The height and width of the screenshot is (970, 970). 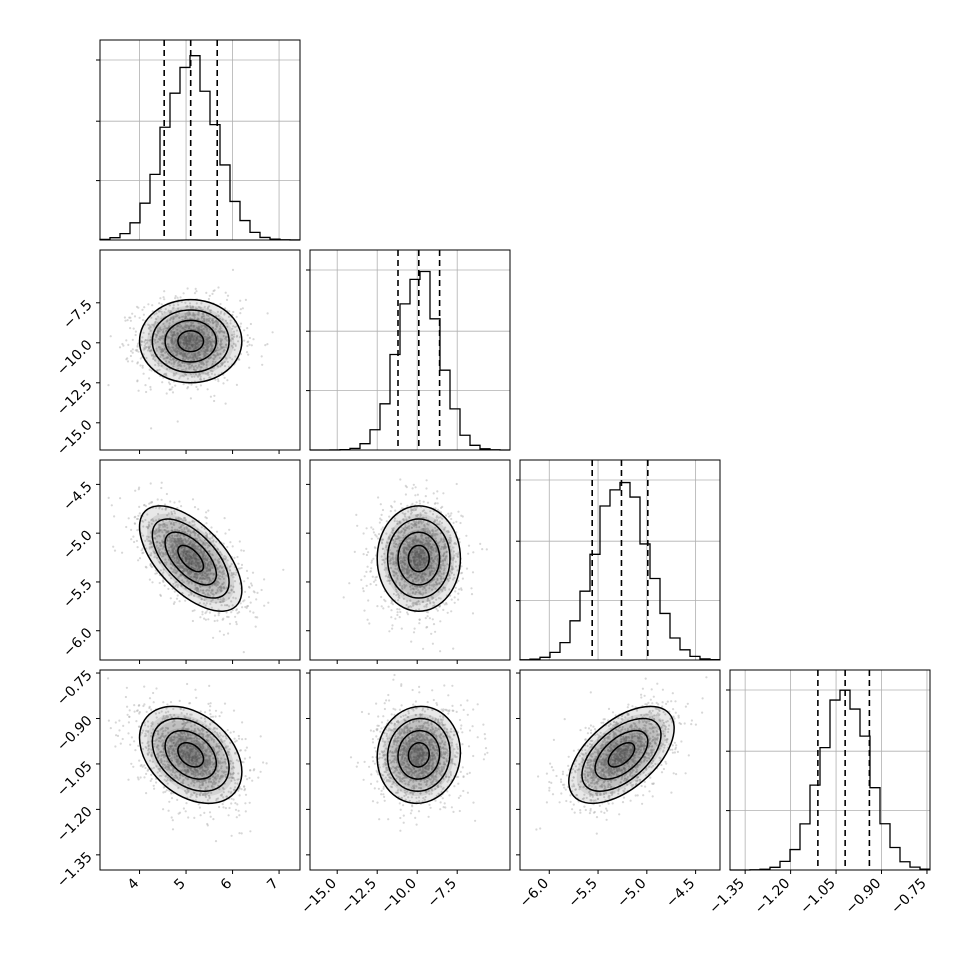 What do you see at coordinates (75, 398) in the screenshot?
I see `y-tick-label-1-1: −12.5` at bounding box center [75, 398].